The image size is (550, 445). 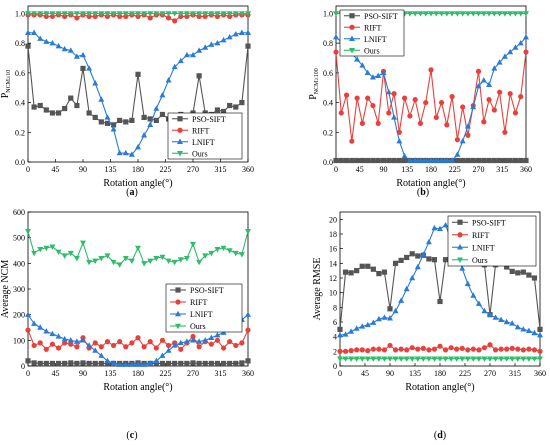 I want to click on legend-label: PSO-SIFT, so click(x=381, y=16).